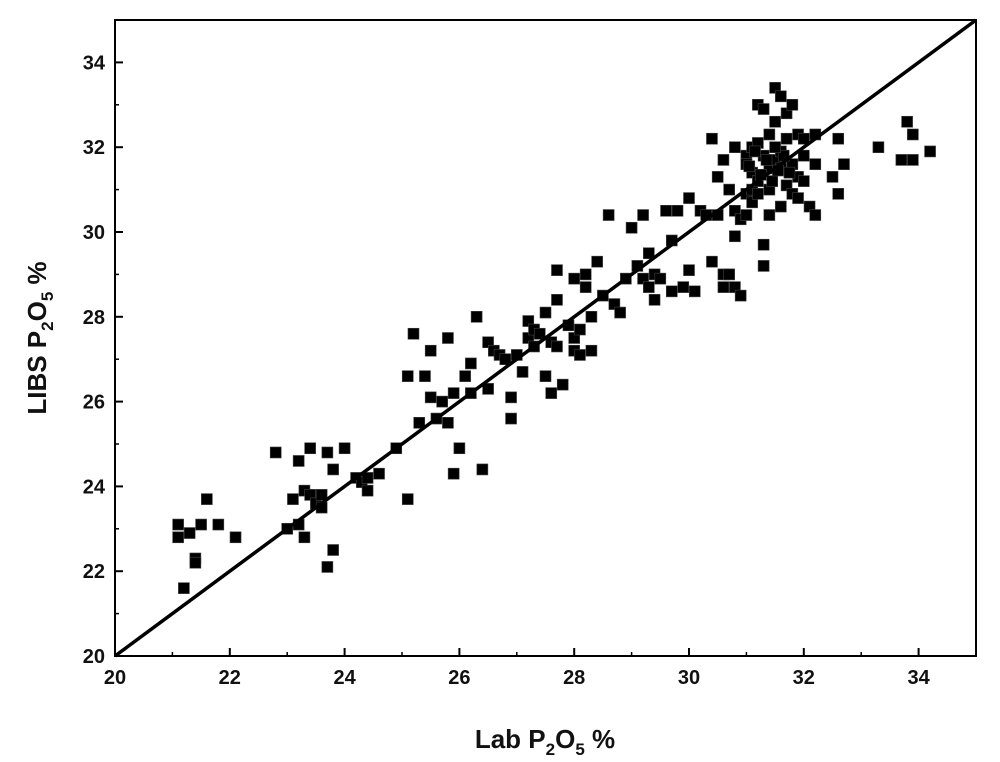  Describe the element at coordinates (600, 739) in the screenshot. I see `x-axis-title-tail: %` at that location.